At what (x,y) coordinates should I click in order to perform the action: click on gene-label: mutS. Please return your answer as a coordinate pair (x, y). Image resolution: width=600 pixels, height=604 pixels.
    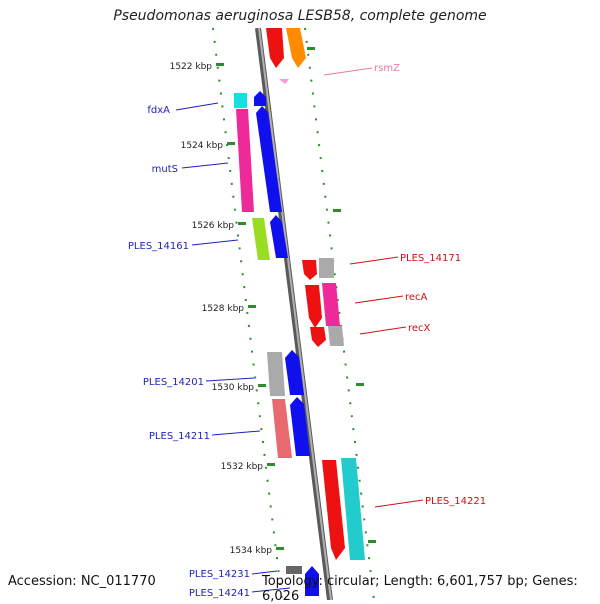
    Looking at the image, I should click on (165, 169).